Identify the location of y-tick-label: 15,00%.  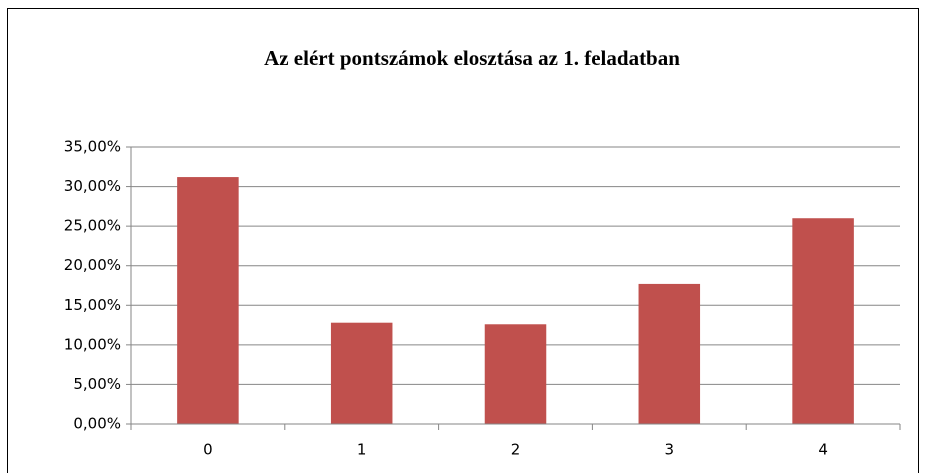
(92, 305).